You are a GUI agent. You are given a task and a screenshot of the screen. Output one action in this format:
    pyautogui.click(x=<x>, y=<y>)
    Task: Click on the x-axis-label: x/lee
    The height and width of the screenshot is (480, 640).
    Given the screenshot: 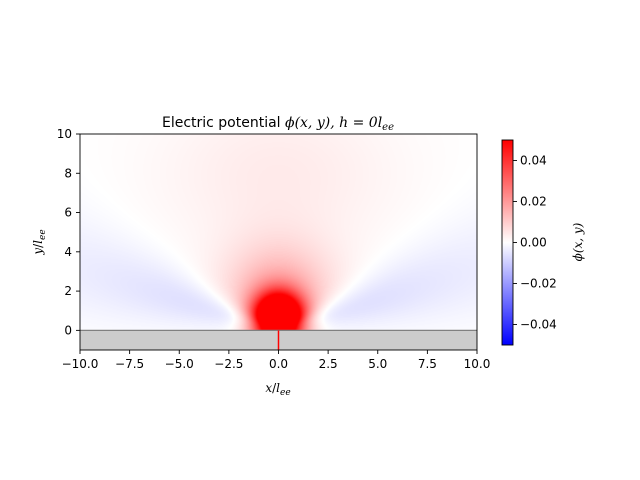 What is the action you would take?
    pyautogui.click(x=277, y=389)
    